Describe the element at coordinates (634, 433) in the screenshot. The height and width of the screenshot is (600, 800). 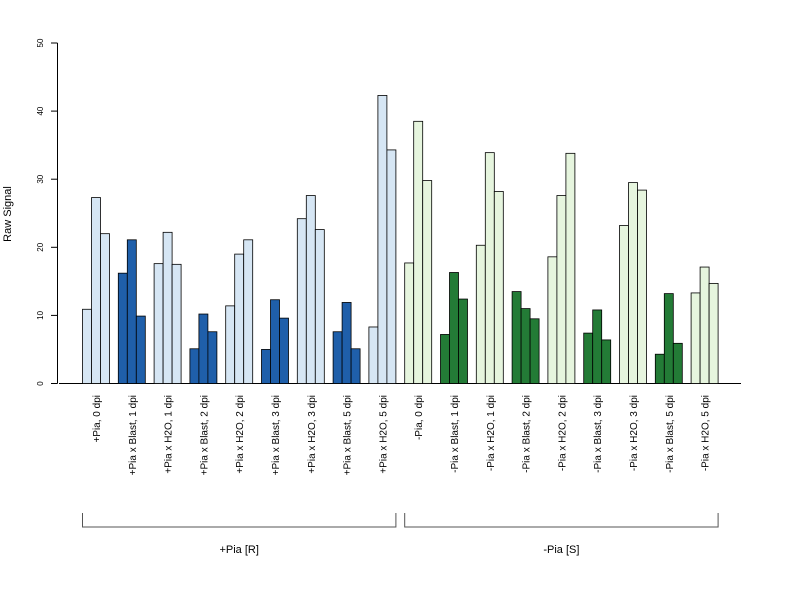
I see `category-label: -Pia x H2O, 3 dpi` at that location.